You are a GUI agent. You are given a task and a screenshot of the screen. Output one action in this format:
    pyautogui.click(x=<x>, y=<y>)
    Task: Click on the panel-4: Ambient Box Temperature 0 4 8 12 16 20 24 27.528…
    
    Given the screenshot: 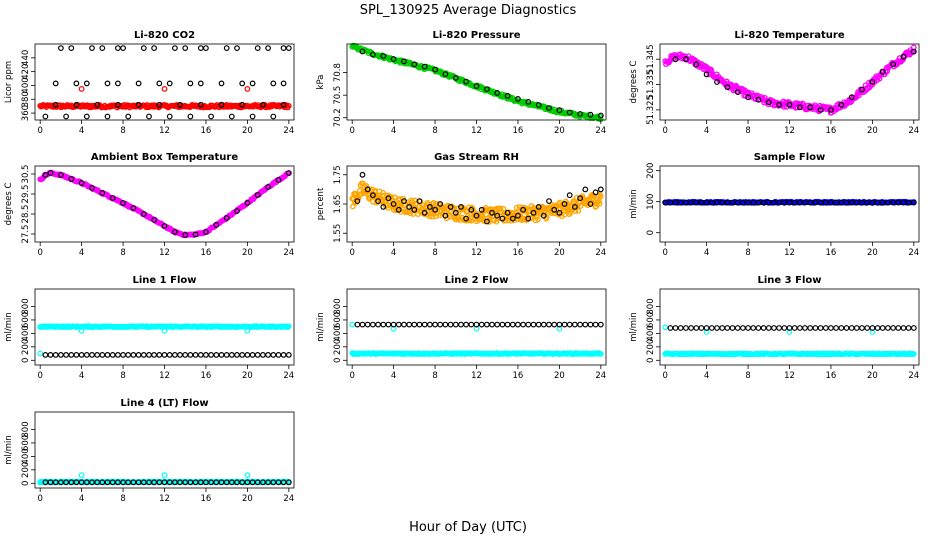 What is the action you would take?
    pyautogui.click(x=149, y=205)
    